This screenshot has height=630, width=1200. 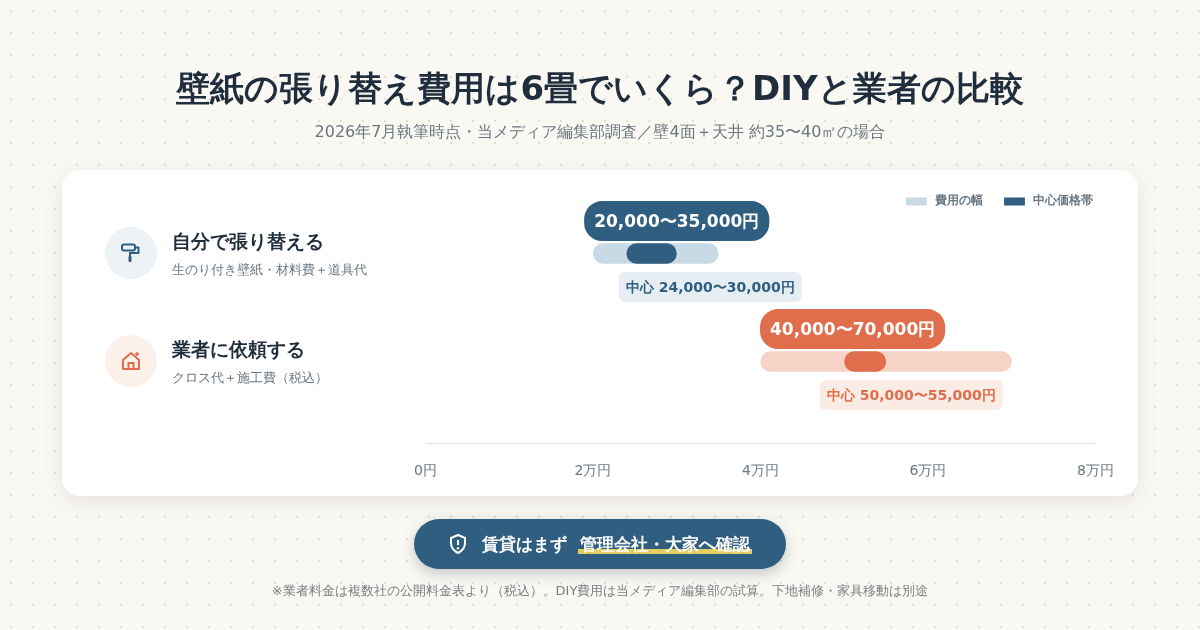 What do you see at coordinates (425, 469) in the screenshot?
I see `x-tick-label: 0円` at bounding box center [425, 469].